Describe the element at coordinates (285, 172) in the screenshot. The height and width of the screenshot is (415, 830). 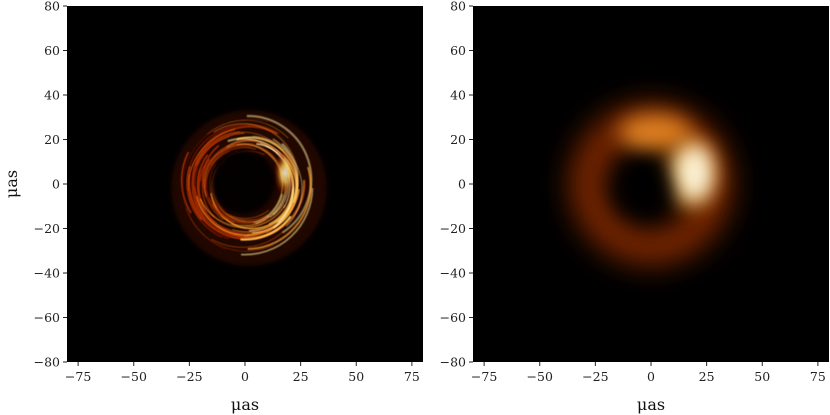
I see `ring-bright-spot` at that location.